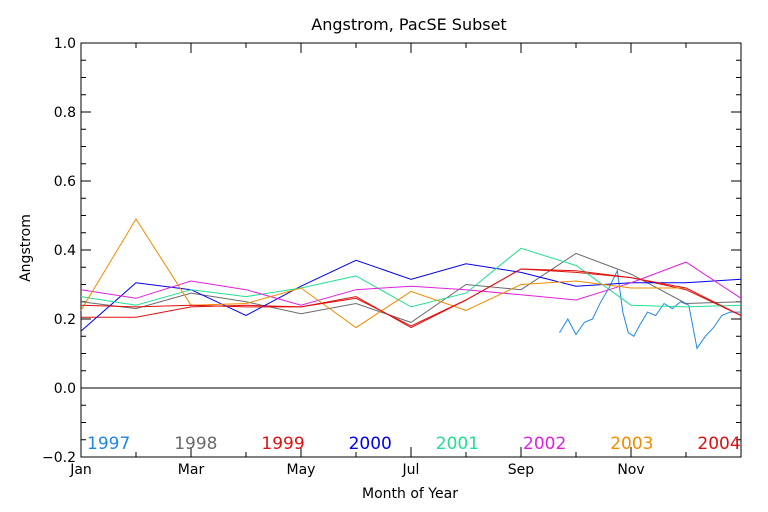  I want to click on y-tick-label: 0.4, so click(65, 251).